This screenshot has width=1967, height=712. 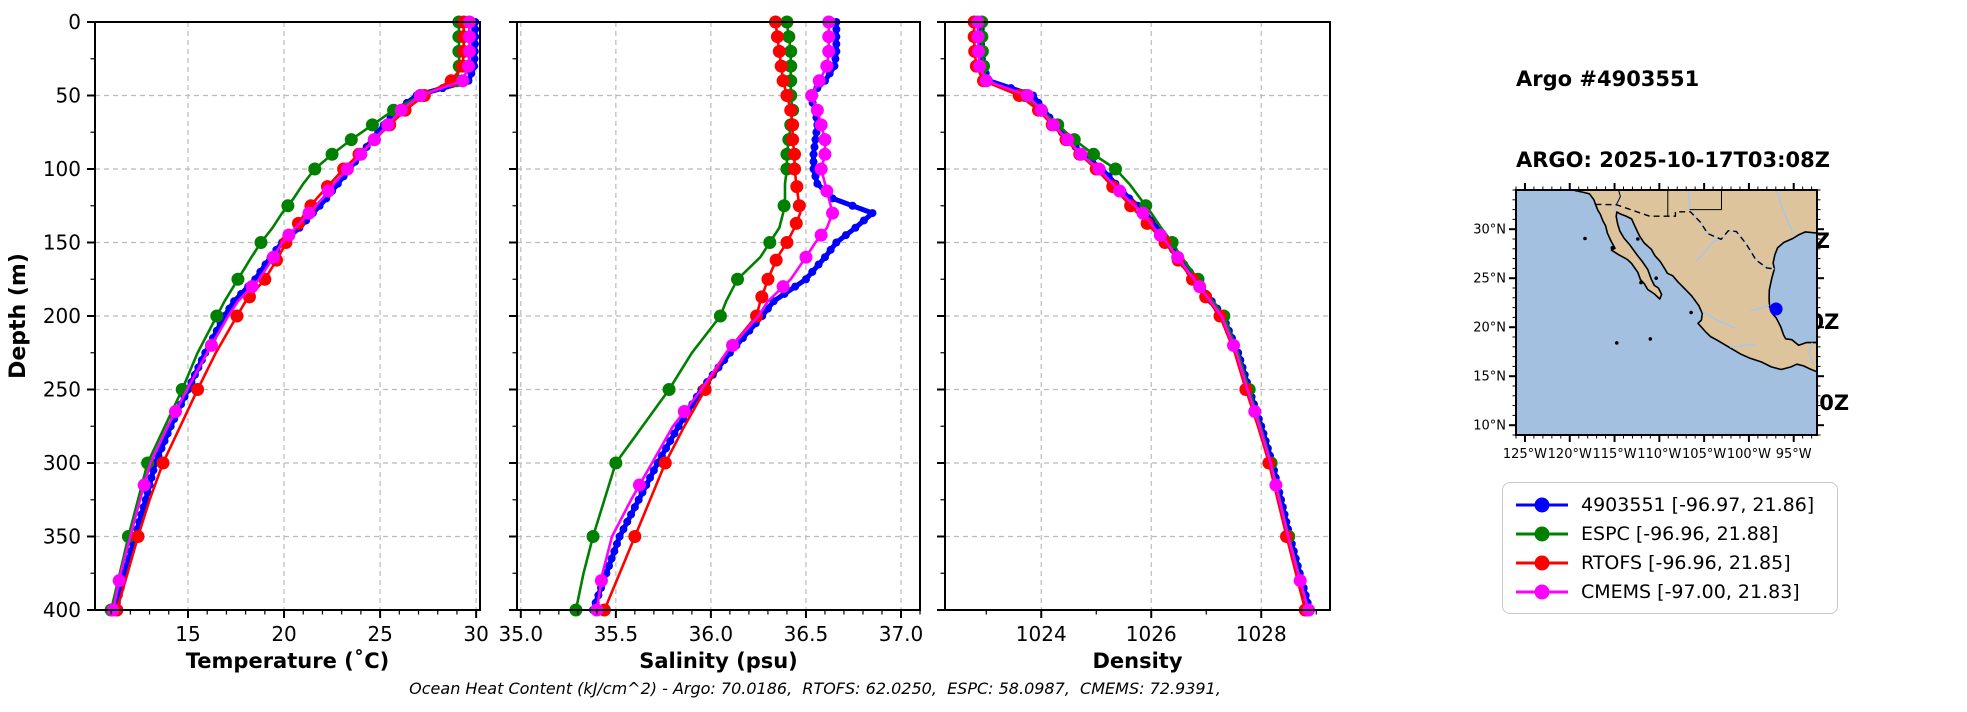 What do you see at coordinates (1776, 309) in the screenshot?
I see `float-position-marker` at bounding box center [1776, 309].